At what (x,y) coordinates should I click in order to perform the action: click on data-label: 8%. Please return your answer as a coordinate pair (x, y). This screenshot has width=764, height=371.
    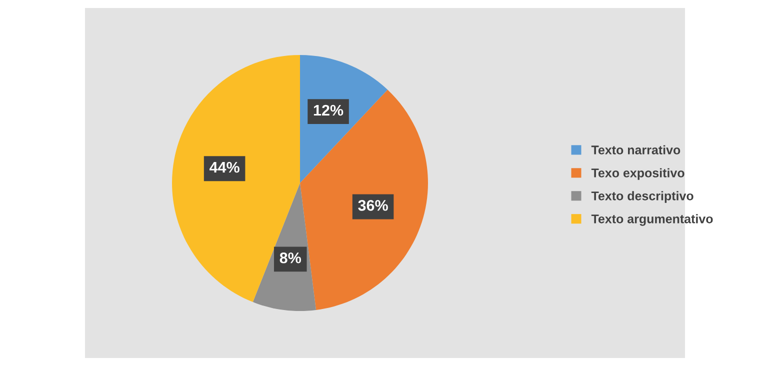
    Looking at the image, I should click on (291, 258).